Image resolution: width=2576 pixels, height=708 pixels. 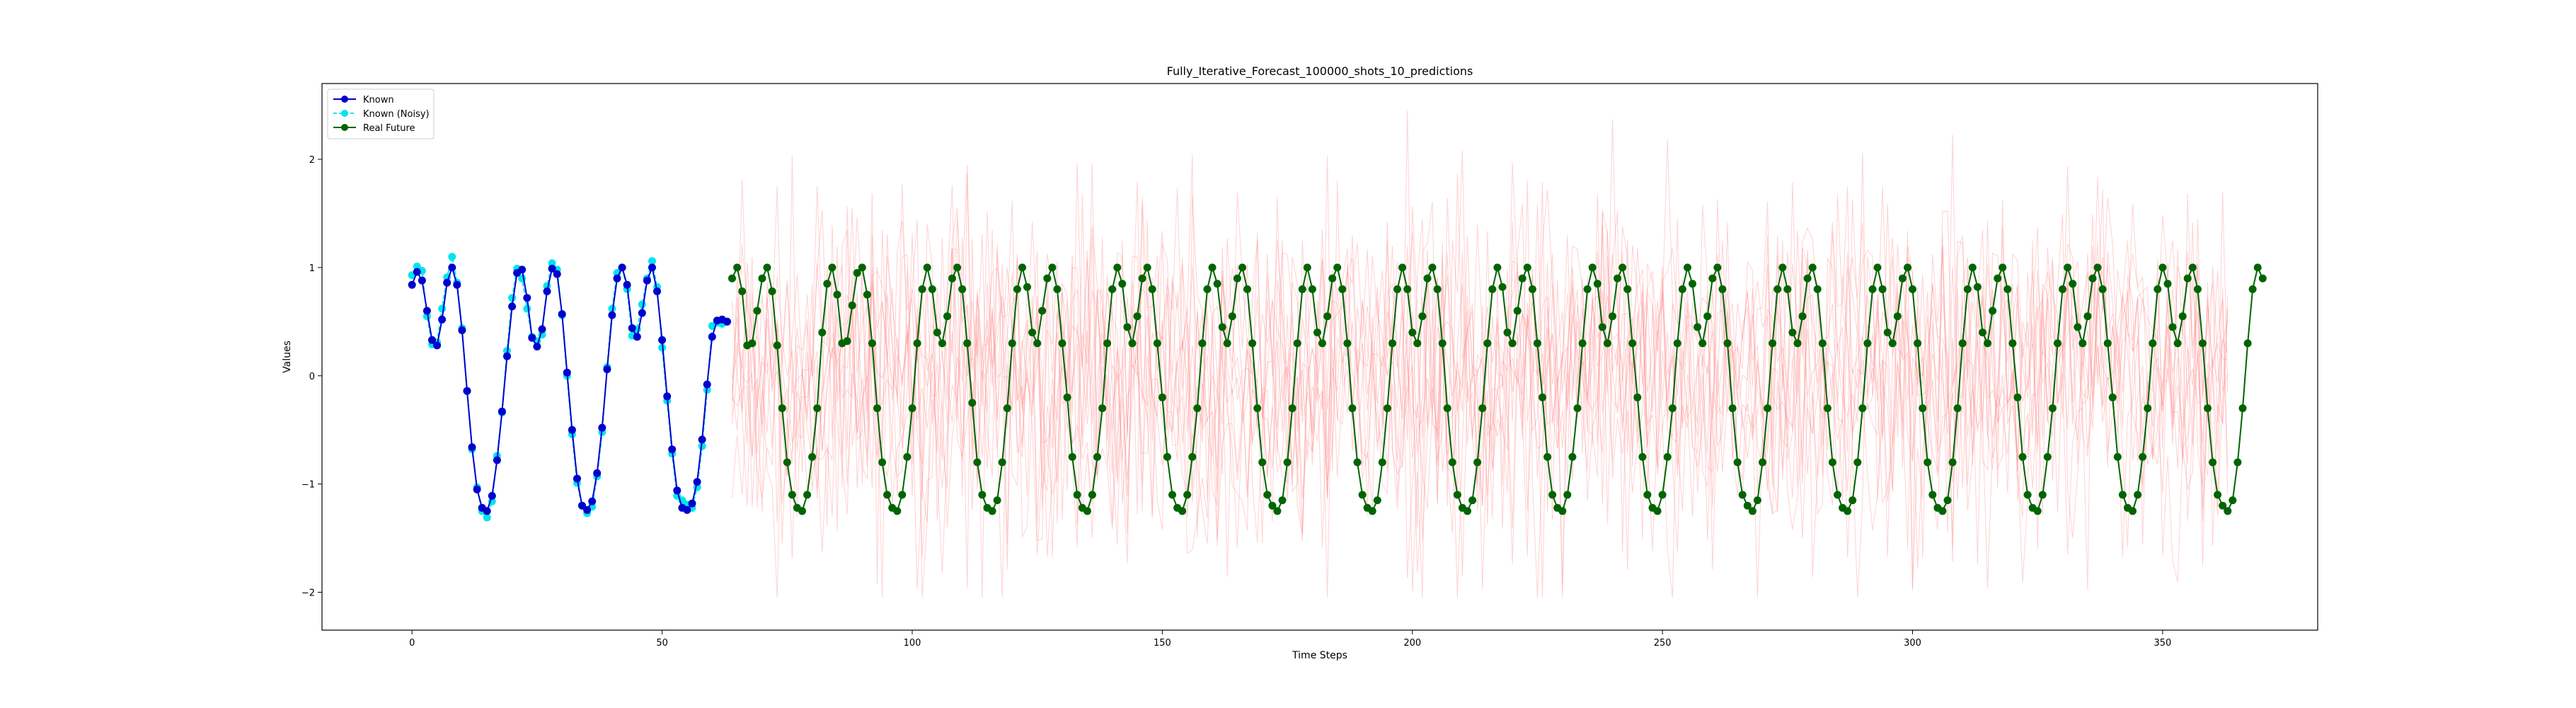 What do you see at coordinates (308, 485) in the screenshot?
I see `y-tick-label: −1` at bounding box center [308, 485].